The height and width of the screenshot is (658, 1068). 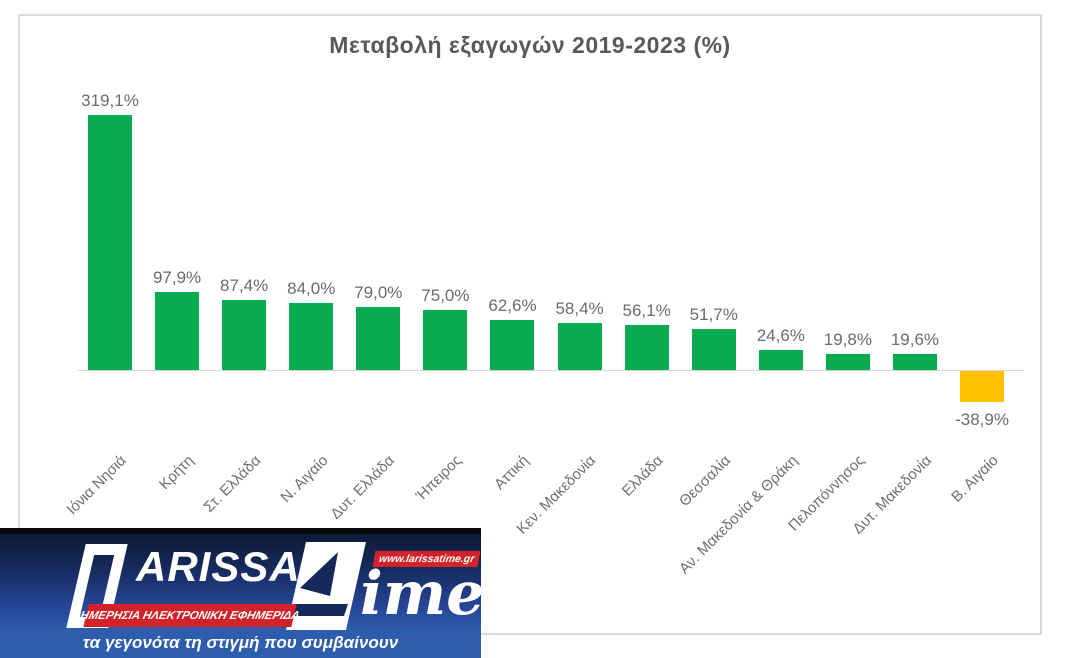 What do you see at coordinates (982, 420) in the screenshot?
I see `bar-value-label: -38,9%` at bounding box center [982, 420].